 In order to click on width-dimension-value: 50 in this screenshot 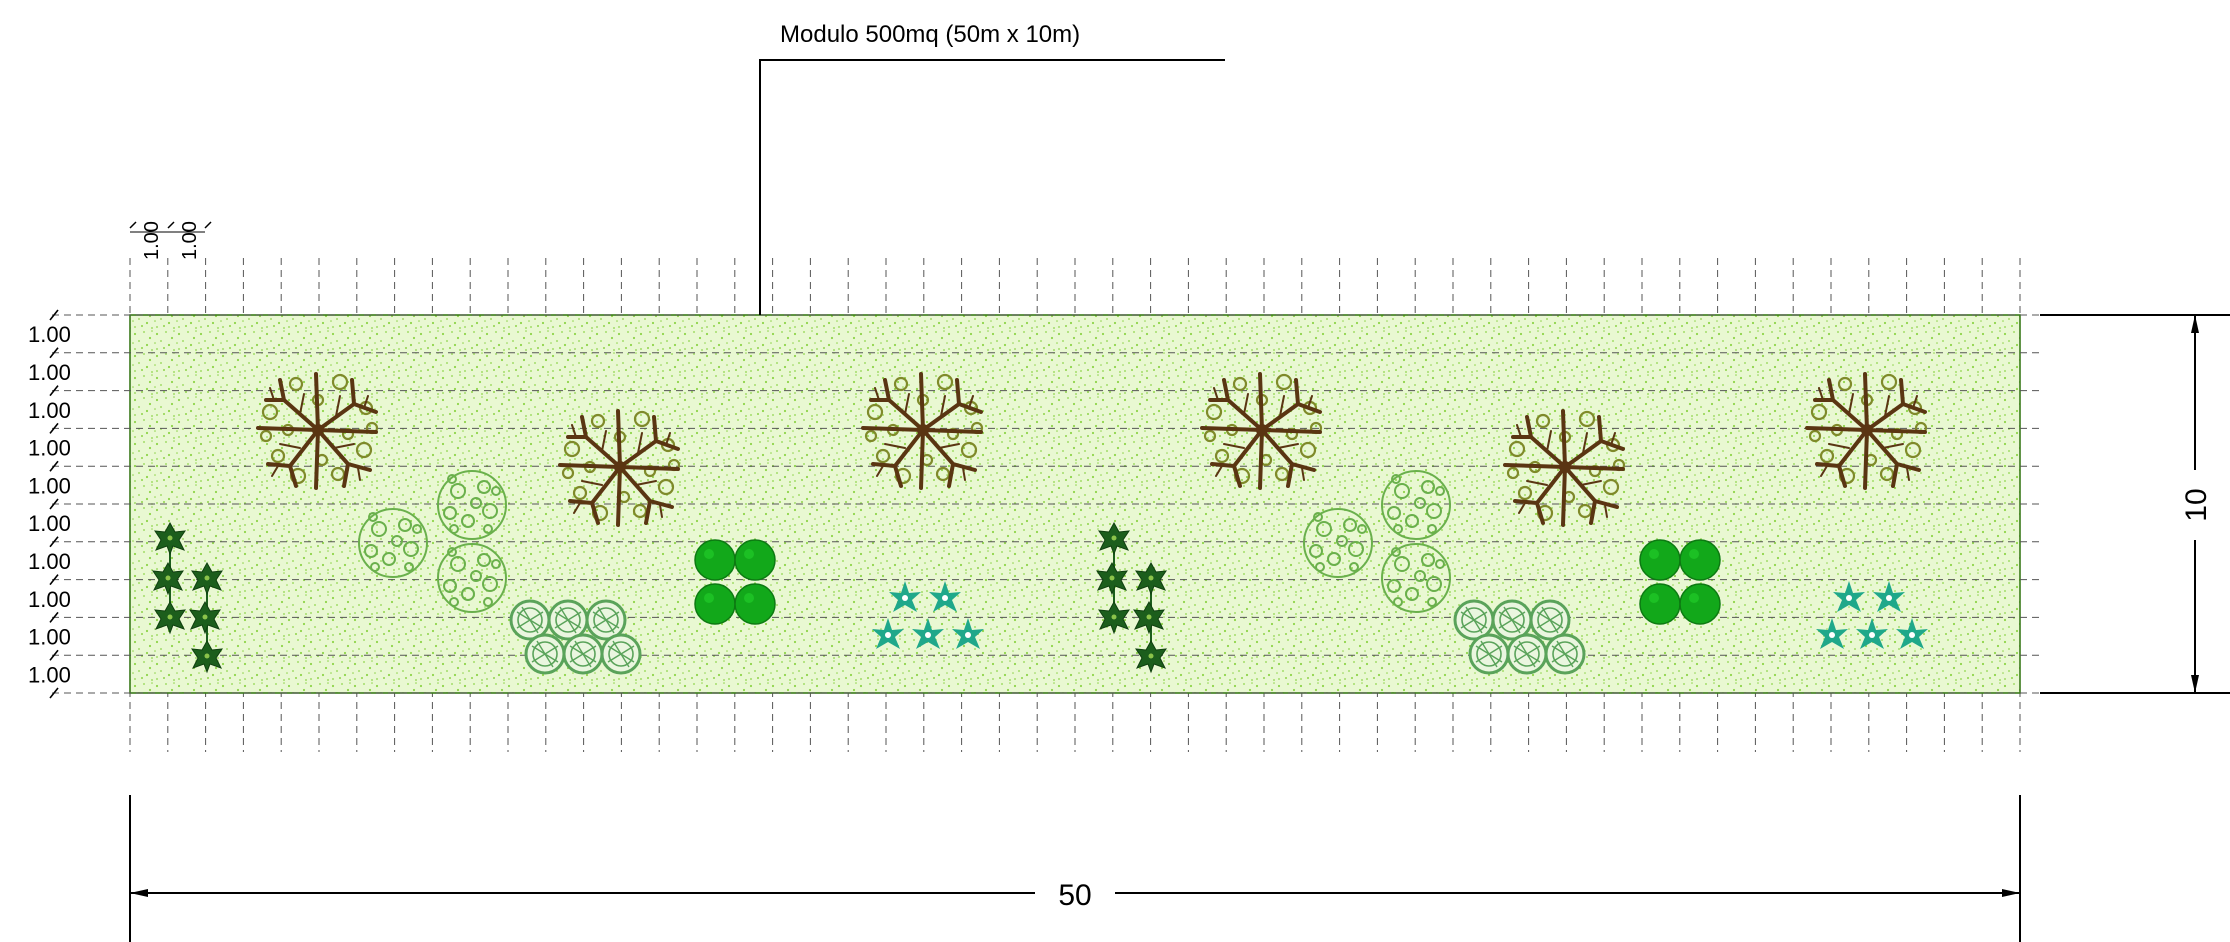, I will do `click(1074, 895)`.